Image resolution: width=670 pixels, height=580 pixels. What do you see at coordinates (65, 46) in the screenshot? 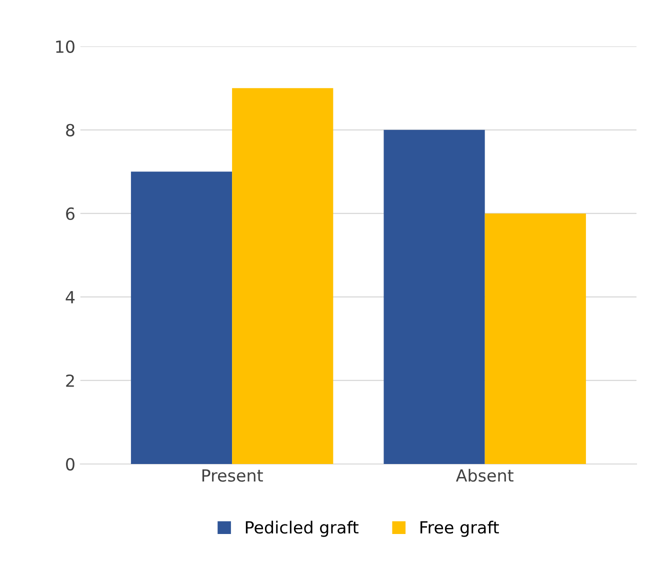
I see `y-tick-label: 10` at bounding box center [65, 46].